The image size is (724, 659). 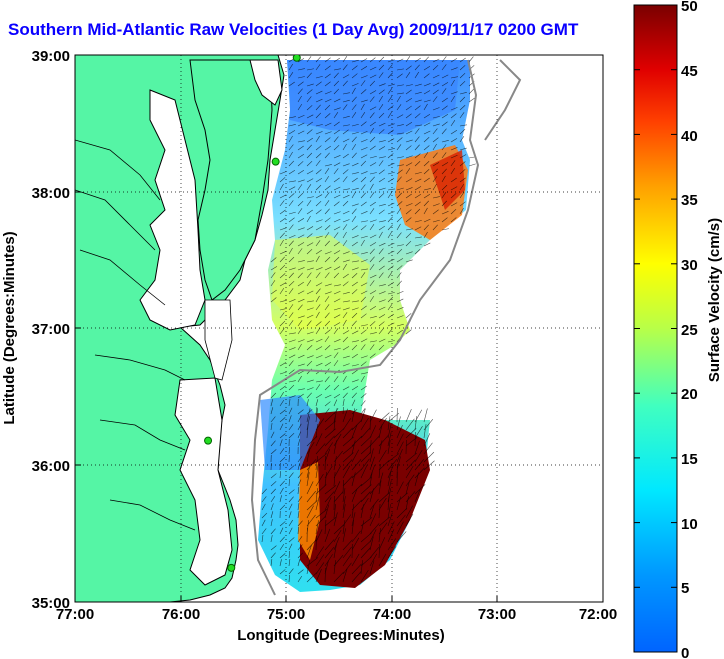 I want to click on x-tick-label: 72:00, so click(x=598, y=614).